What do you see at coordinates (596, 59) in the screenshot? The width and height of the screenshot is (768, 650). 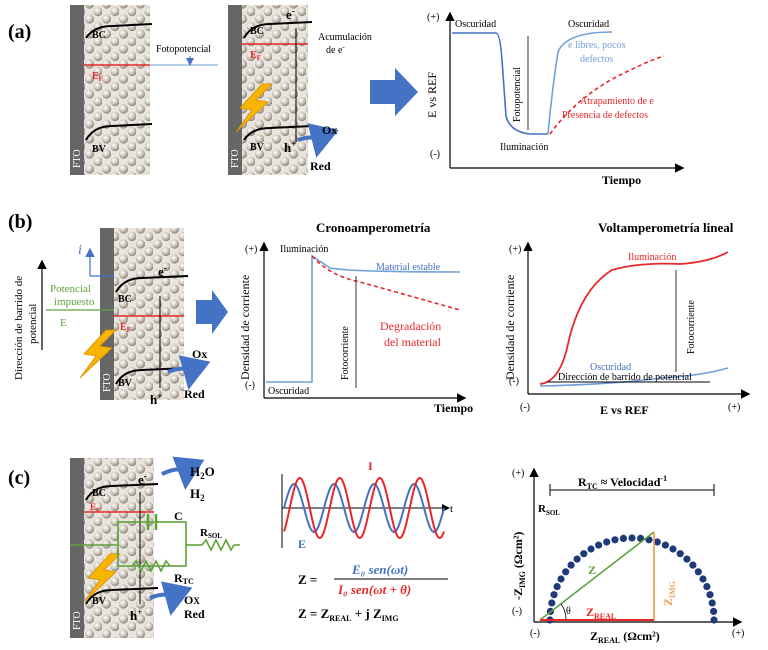 I see `libres-label-2: defectos` at bounding box center [596, 59].